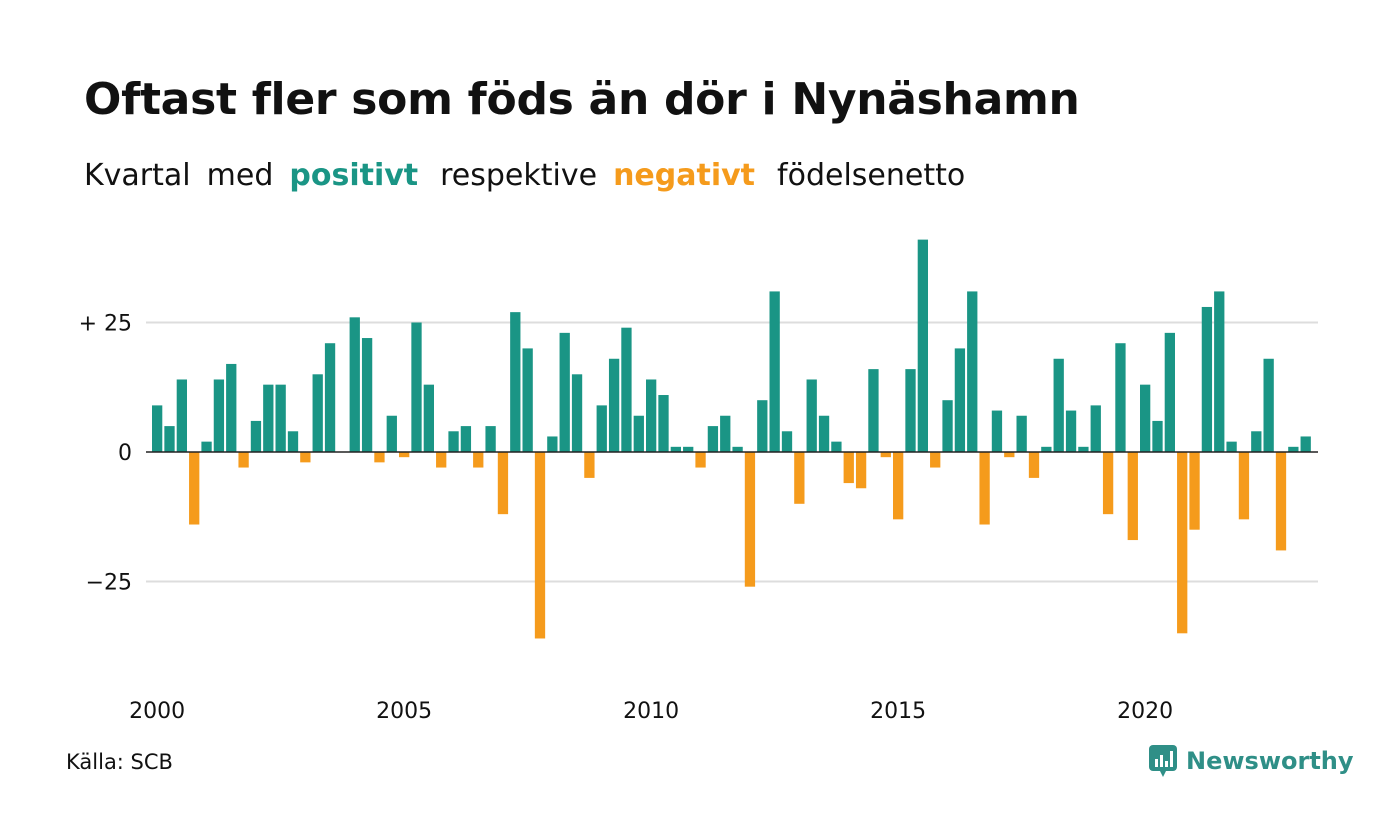 The image size is (1400, 840). Describe the element at coordinates (898, 711) in the screenshot. I see `x-tick-label: 2015` at that location.